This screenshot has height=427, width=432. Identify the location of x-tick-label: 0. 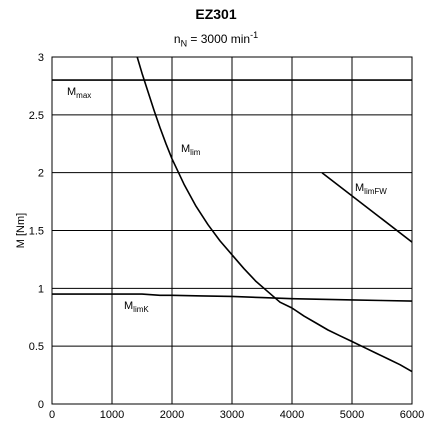
(52, 415).